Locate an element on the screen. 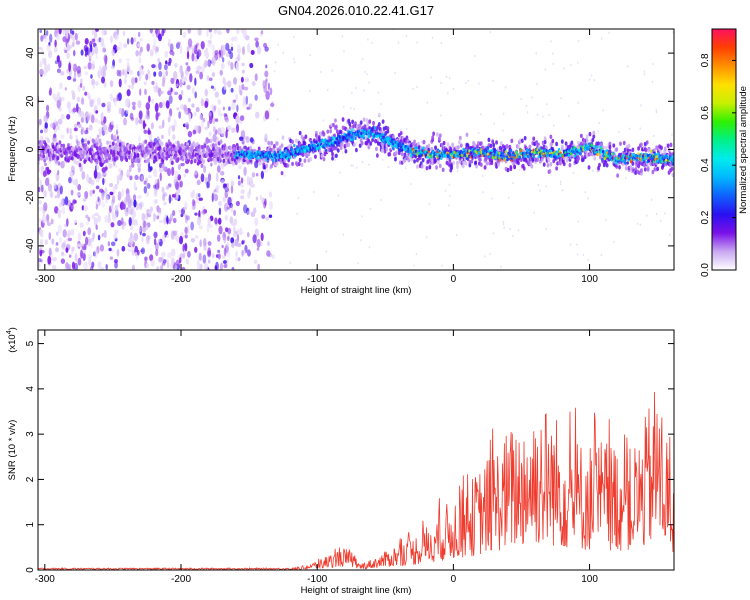  spectrogram-x-tick-label: -300 is located at coordinates (45, 279).